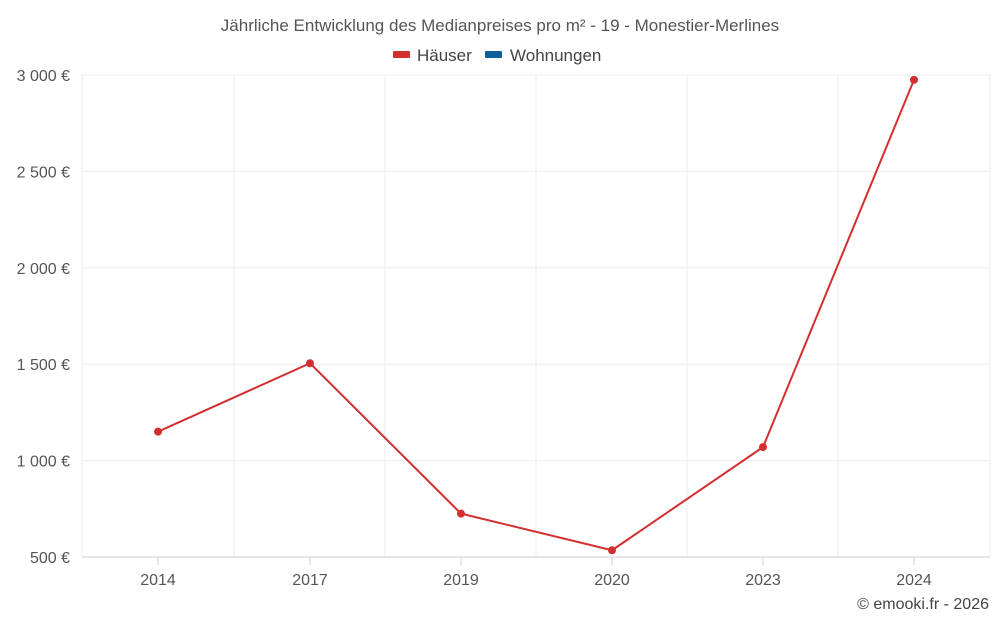 Image resolution: width=1000 pixels, height=625 pixels. I want to click on x-tick-label: 2020, so click(612, 580).